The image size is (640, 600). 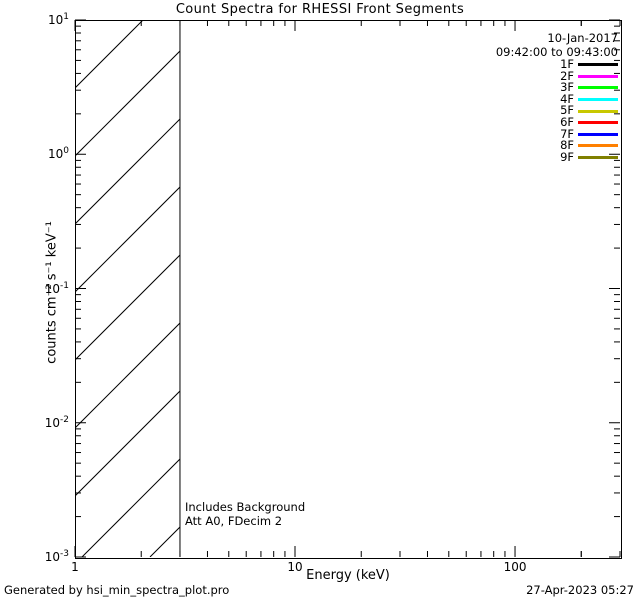 I want to click on annotation-attenuator: Att A0, FDecim 2, so click(x=234, y=520).